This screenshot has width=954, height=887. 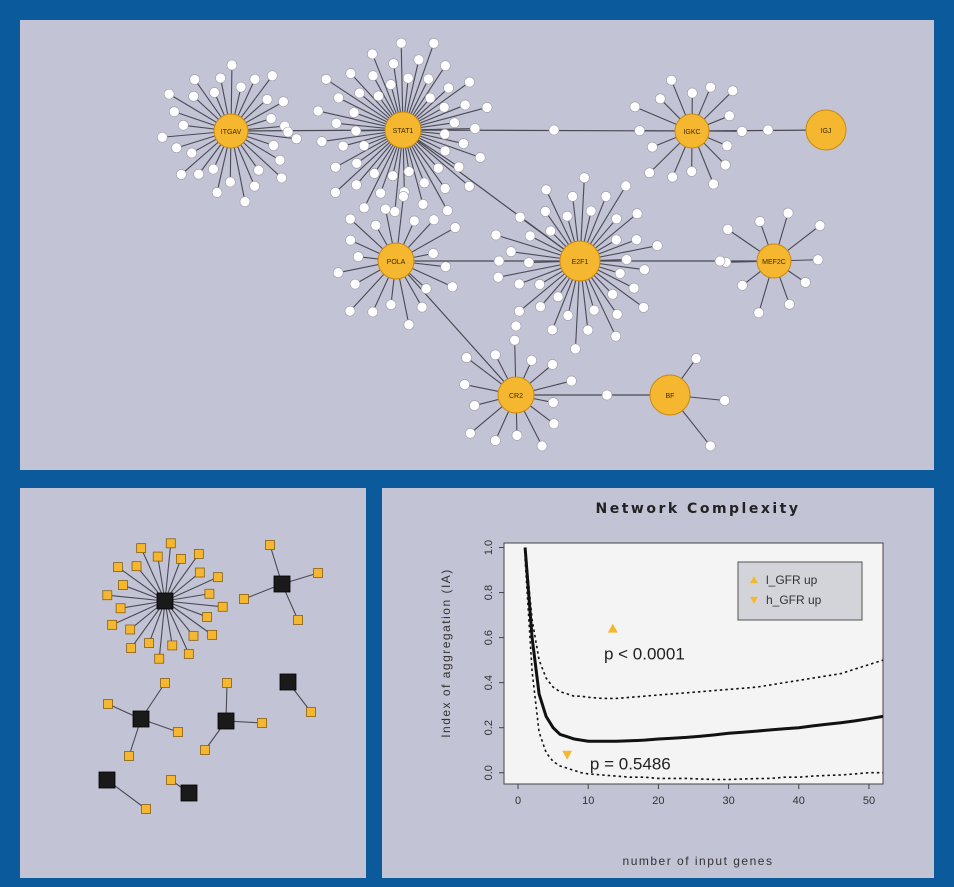 I want to click on link-node, so click(x=607, y=395).